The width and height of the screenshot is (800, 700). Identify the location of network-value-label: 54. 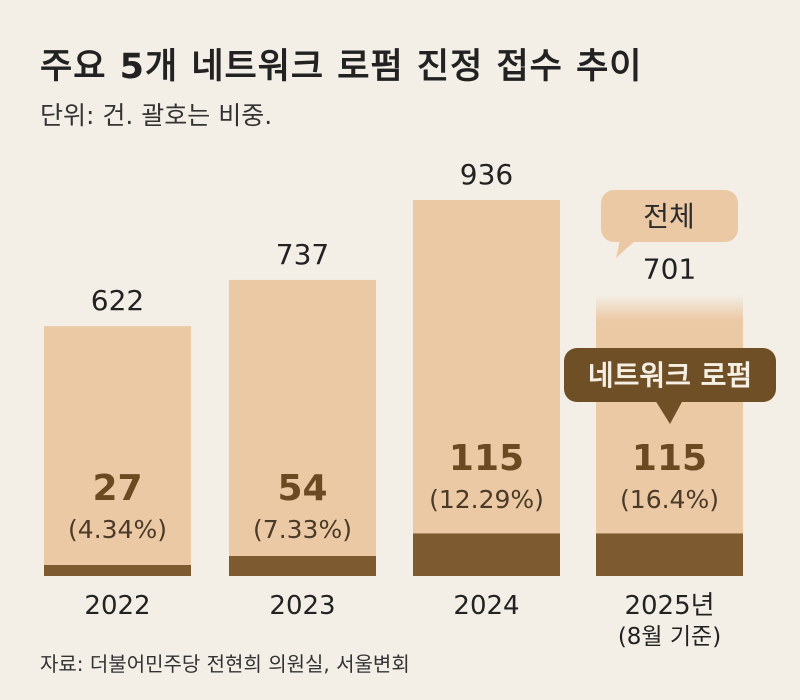
(302, 488).